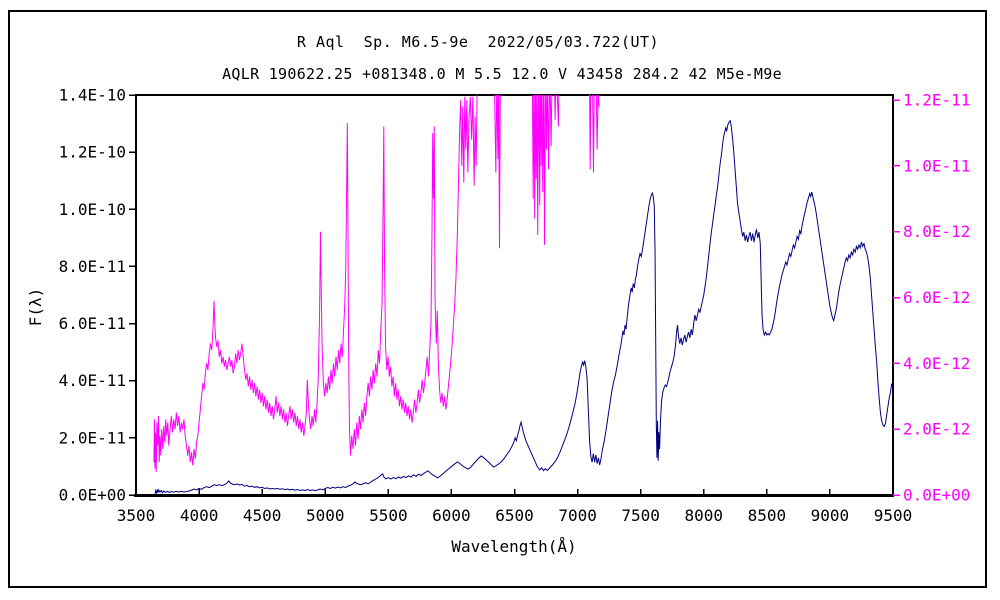 Image resolution: width=1000 pixels, height=600 pixels. Describe the element at coordinates (830, 515) in the screenshot. I see `x-axis-tick-label: 9000` at that location.